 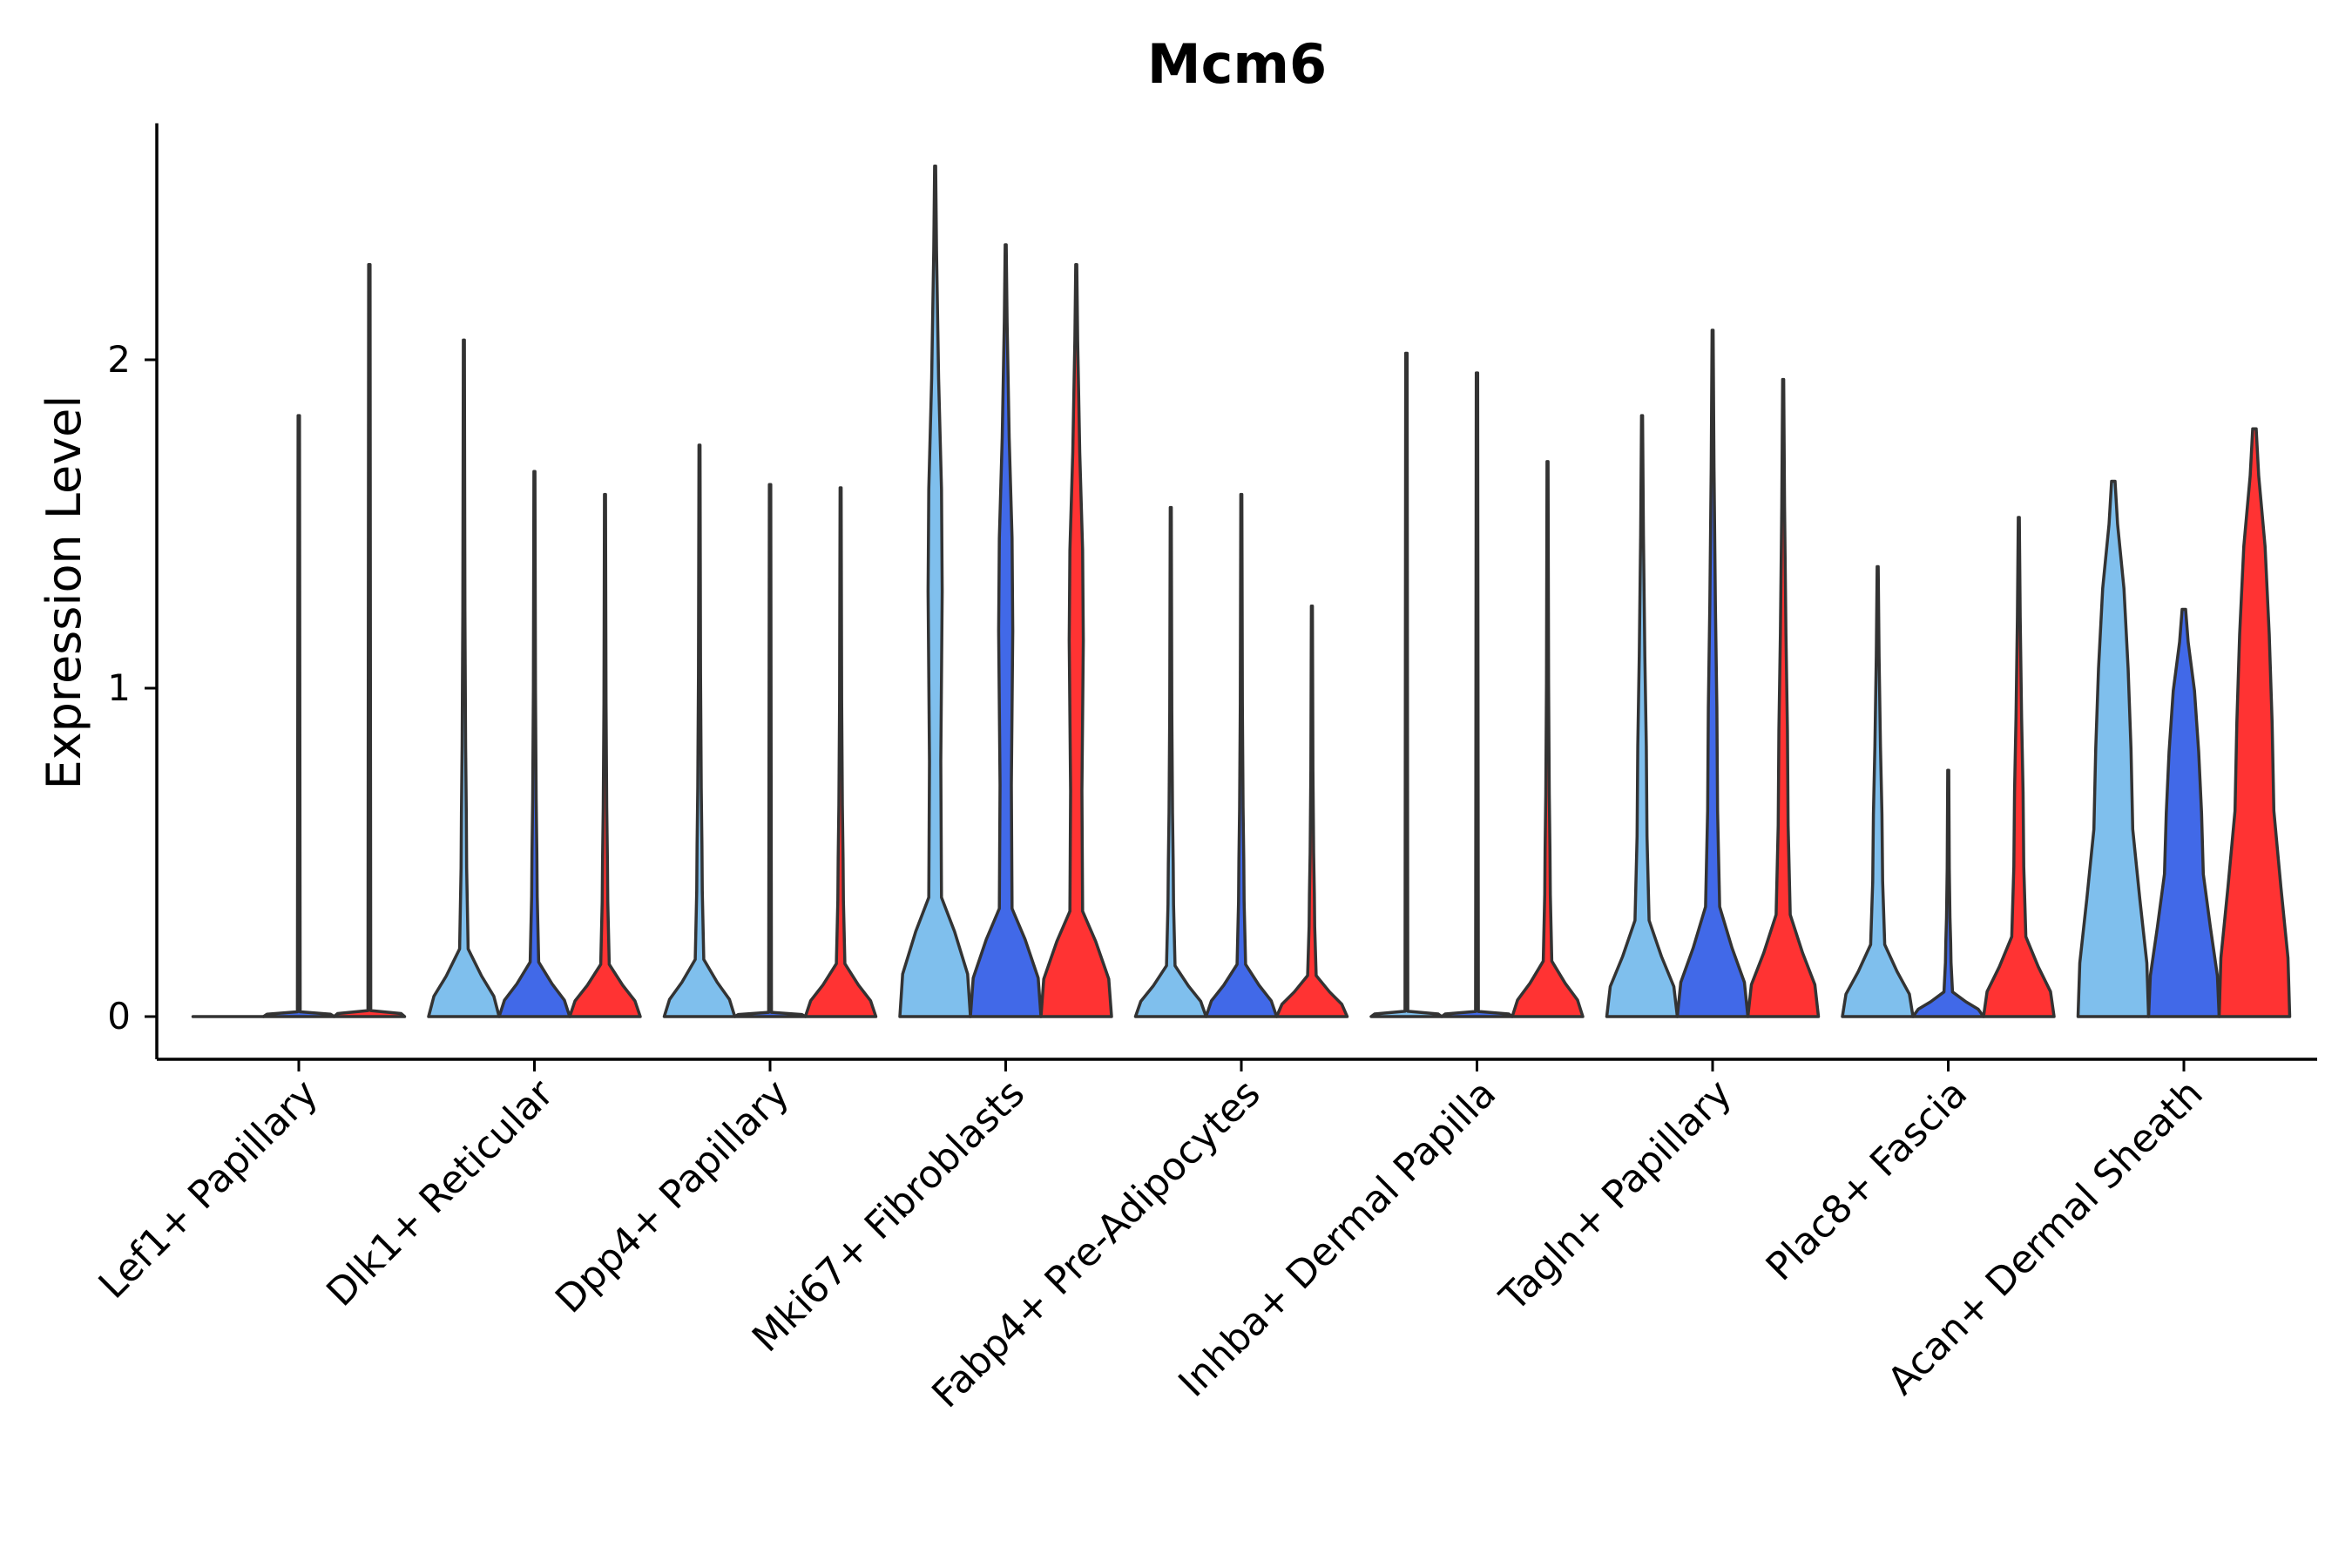 I want to click on x-tick-label: Dlk1+ Reticular, so click(x=440, y=1193).